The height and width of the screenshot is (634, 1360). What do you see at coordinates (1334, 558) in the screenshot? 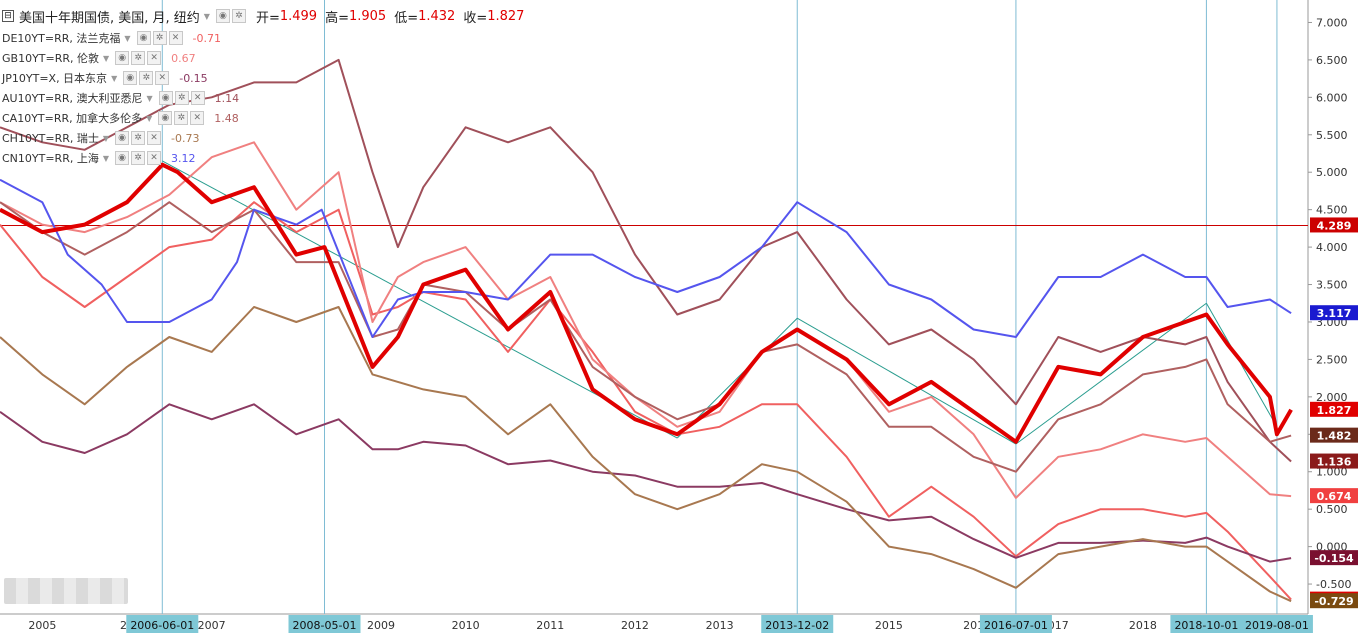
I see `axis-badge-jp: -0.154` at bounding box center [1334, 558].